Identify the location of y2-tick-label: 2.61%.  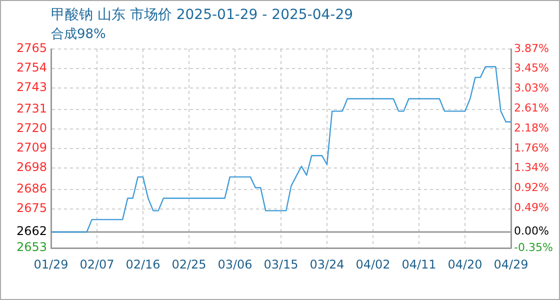
(531, 107).